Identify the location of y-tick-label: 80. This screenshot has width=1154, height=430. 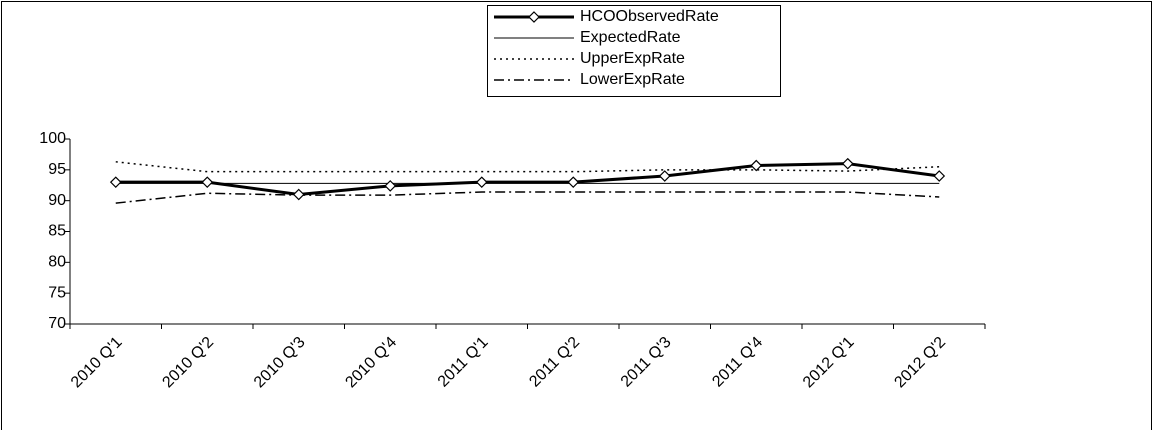
(57, 262).